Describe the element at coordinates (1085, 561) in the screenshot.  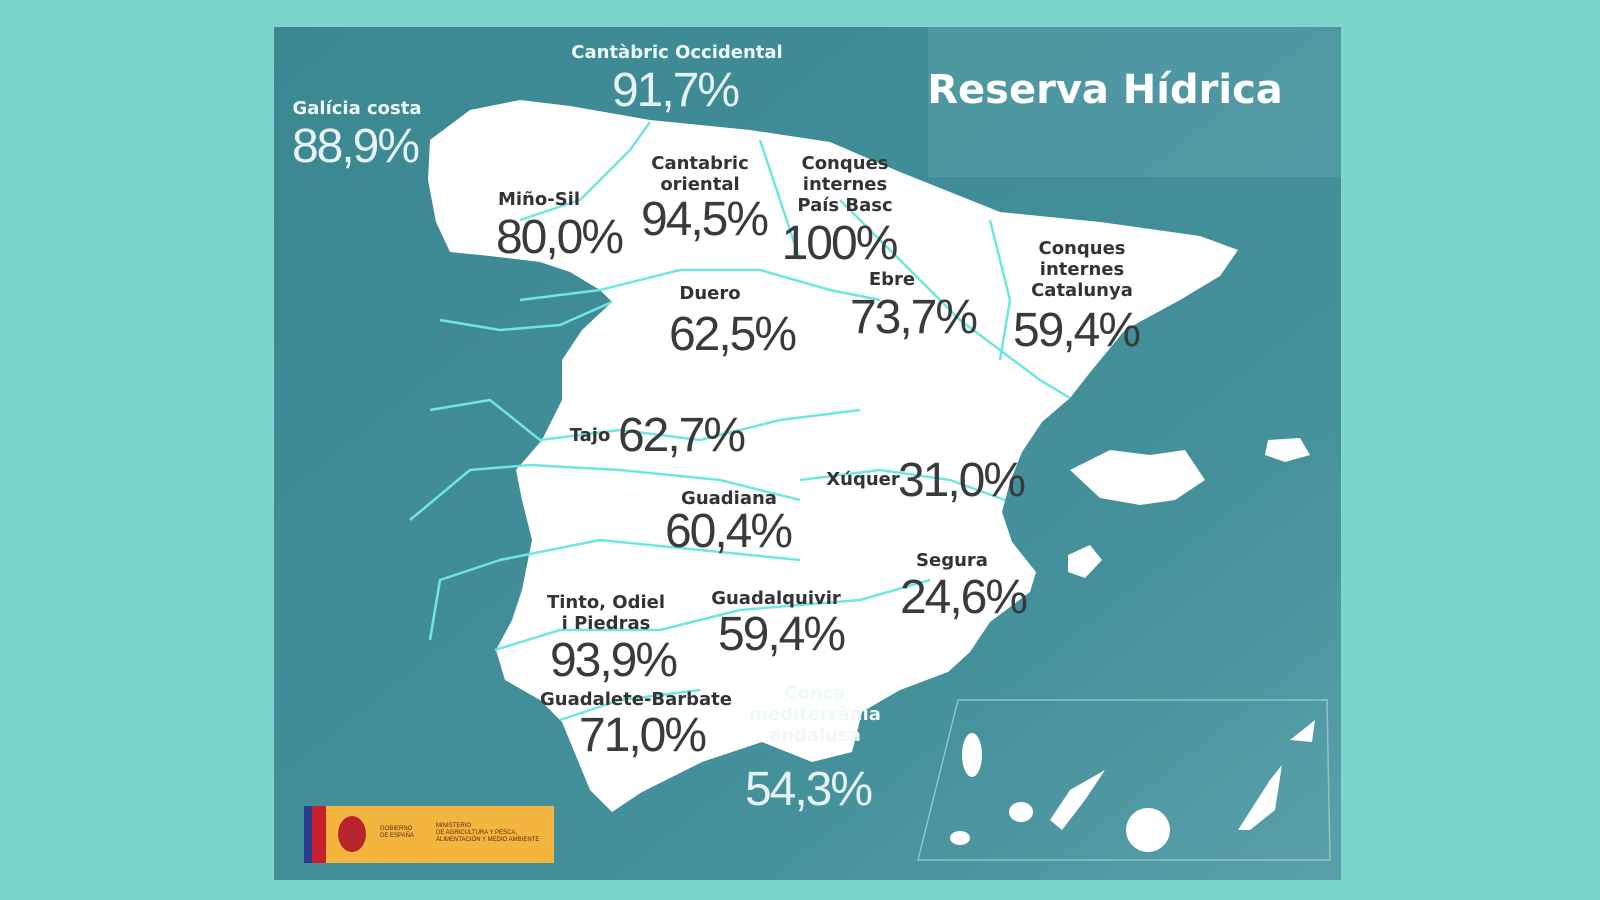
I see `eivissa` at that location.